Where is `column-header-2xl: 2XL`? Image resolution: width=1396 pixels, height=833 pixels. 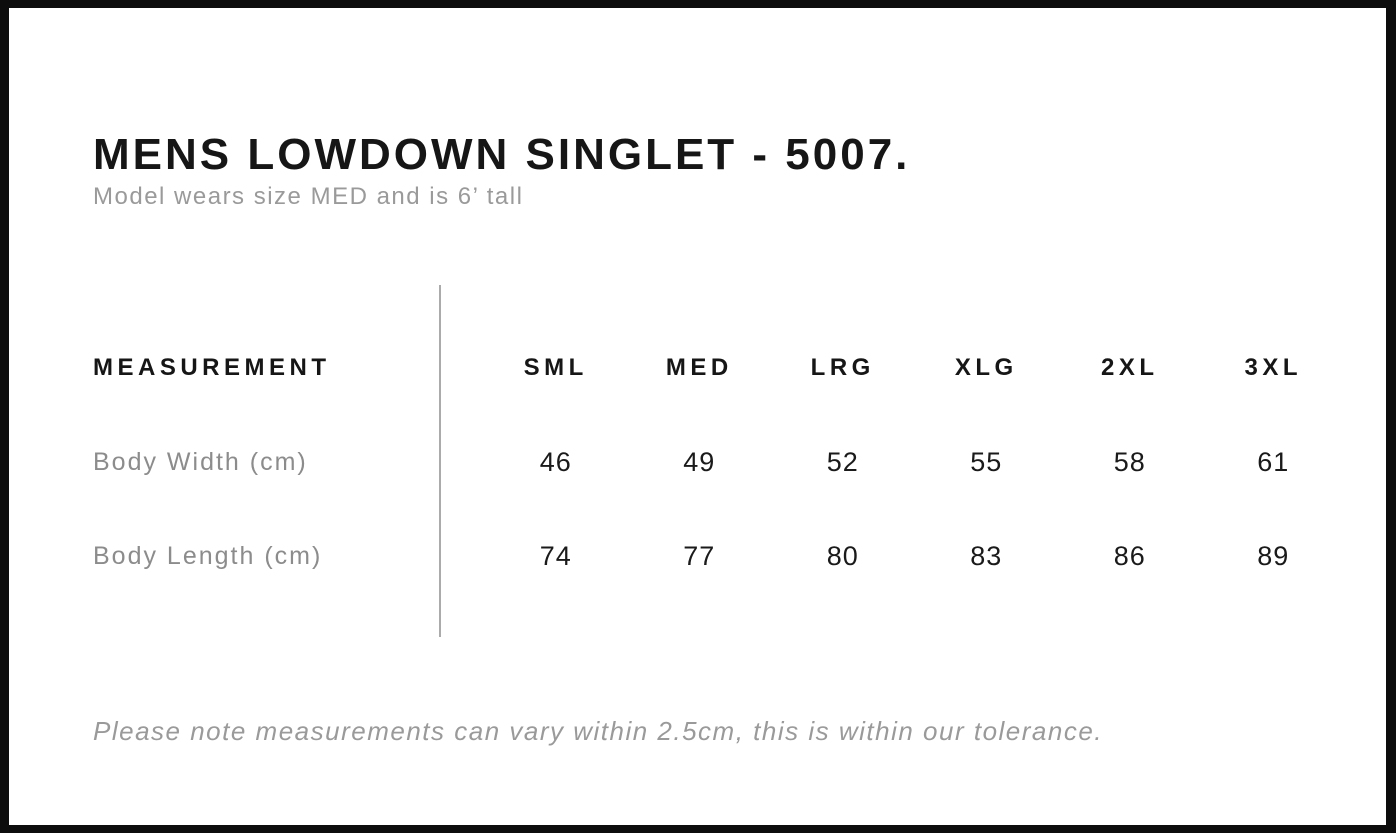
column-header-2xl: 2XL is located at coordinates (1130, 368).